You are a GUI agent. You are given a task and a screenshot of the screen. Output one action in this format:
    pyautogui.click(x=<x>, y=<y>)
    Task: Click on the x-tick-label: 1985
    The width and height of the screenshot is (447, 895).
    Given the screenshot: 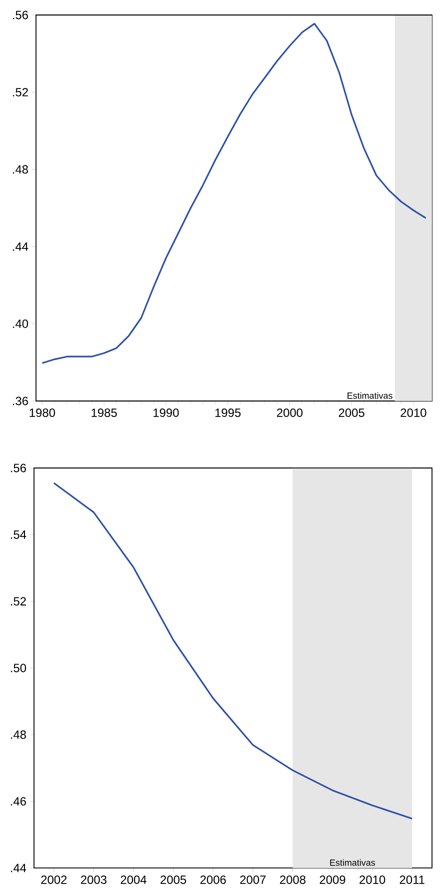 What is the action you would take?
    pyautogui.click(x=104, y=412)
    